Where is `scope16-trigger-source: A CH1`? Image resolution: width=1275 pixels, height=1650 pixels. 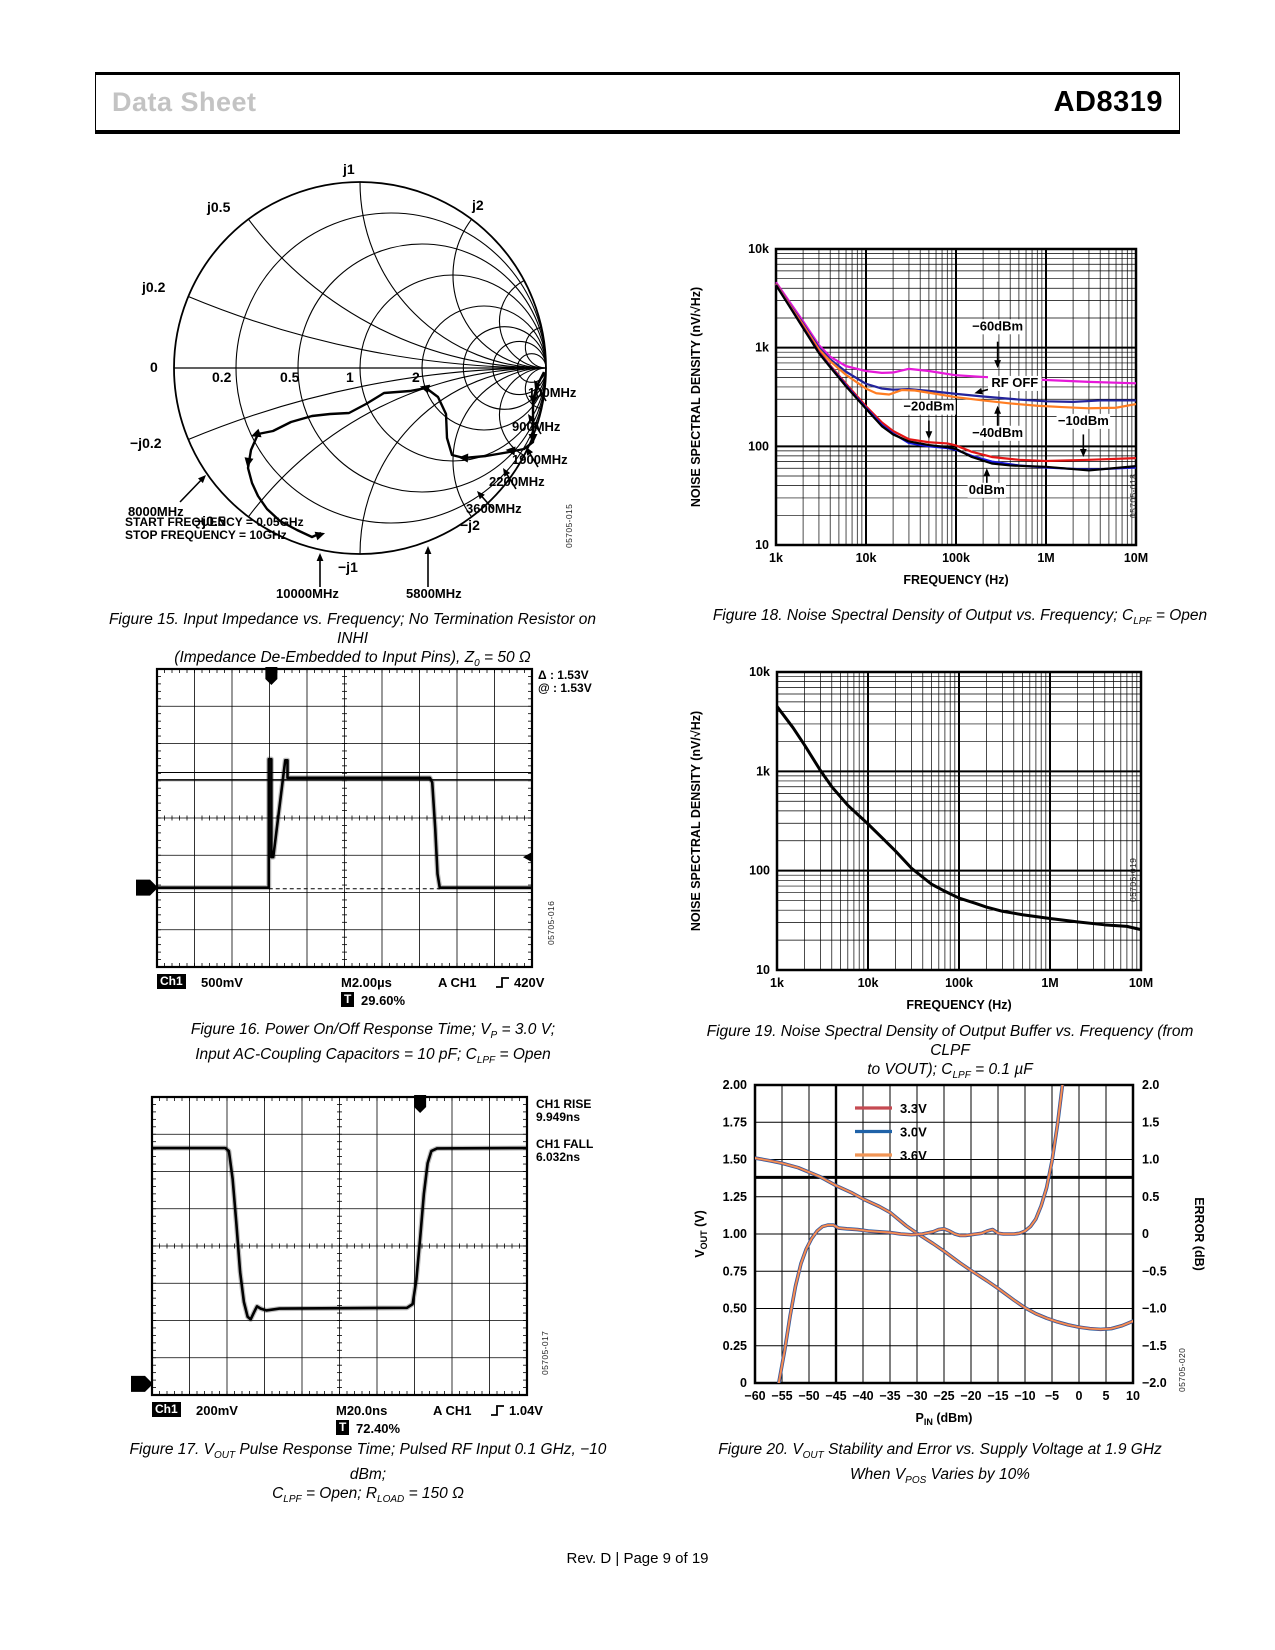 scope16-trigger-source: A CH1 is located at coordinates (457, 982).